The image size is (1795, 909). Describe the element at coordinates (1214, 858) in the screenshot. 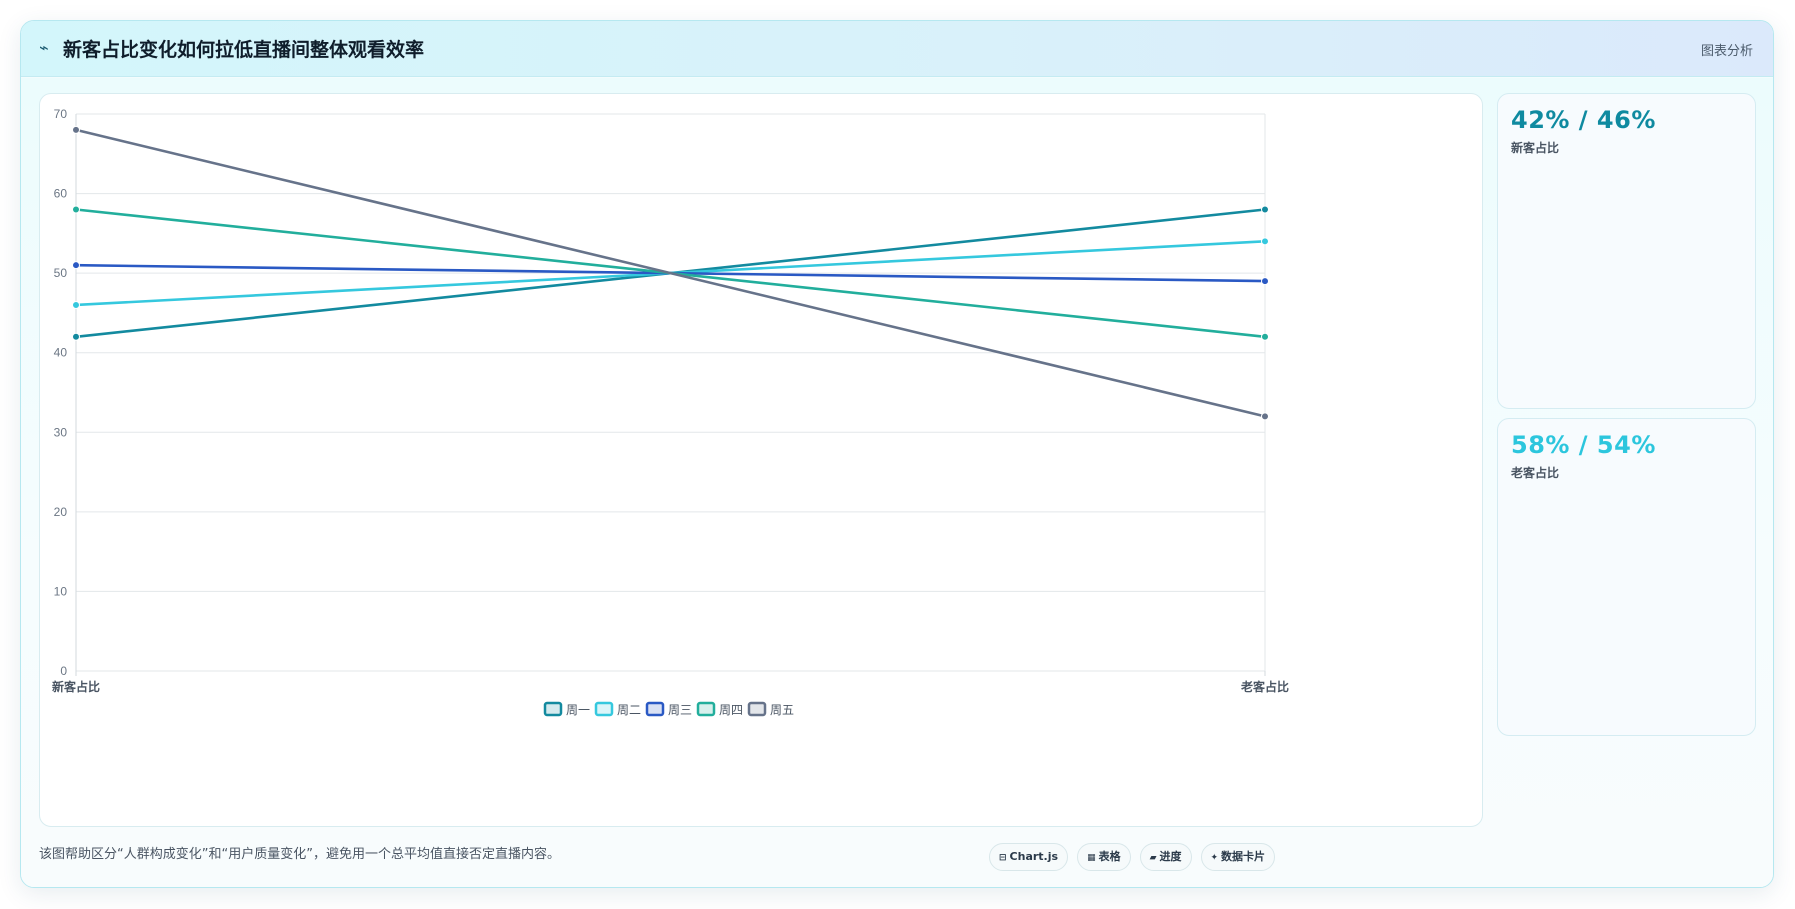

I see `sparkle-icon: ✦` at that location.